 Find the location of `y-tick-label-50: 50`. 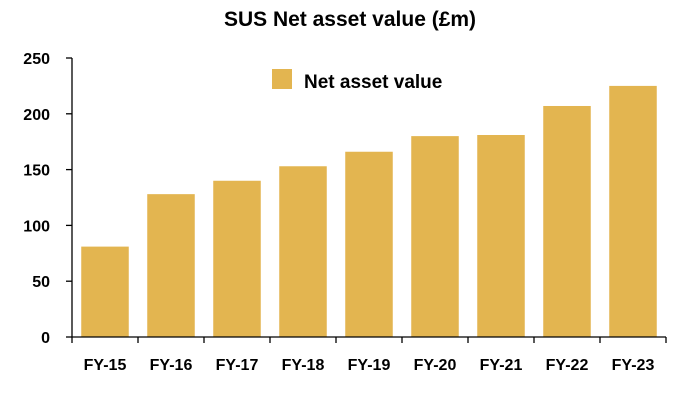

y-tick-label-50: 50 is located at coordinates (41, 282).